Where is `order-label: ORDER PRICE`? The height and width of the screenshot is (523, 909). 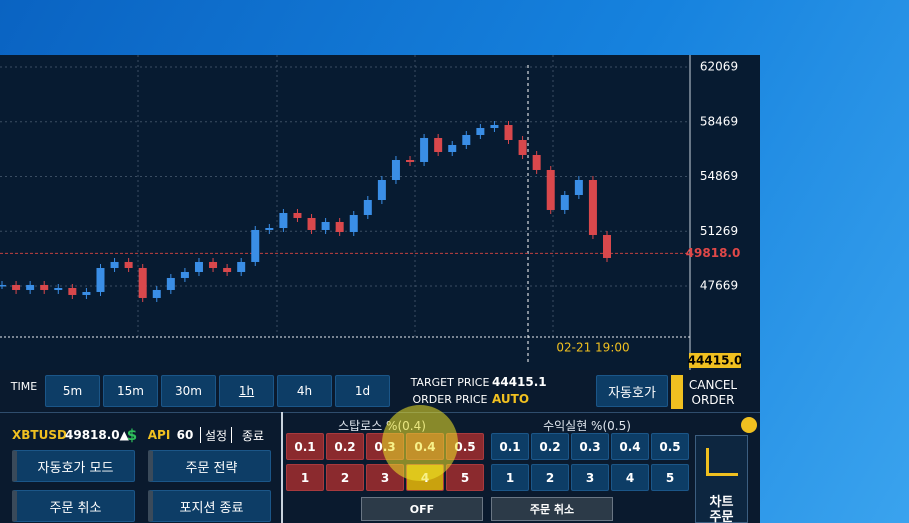
order-label: ORDER PRICE is located at coordinates (450, 399).